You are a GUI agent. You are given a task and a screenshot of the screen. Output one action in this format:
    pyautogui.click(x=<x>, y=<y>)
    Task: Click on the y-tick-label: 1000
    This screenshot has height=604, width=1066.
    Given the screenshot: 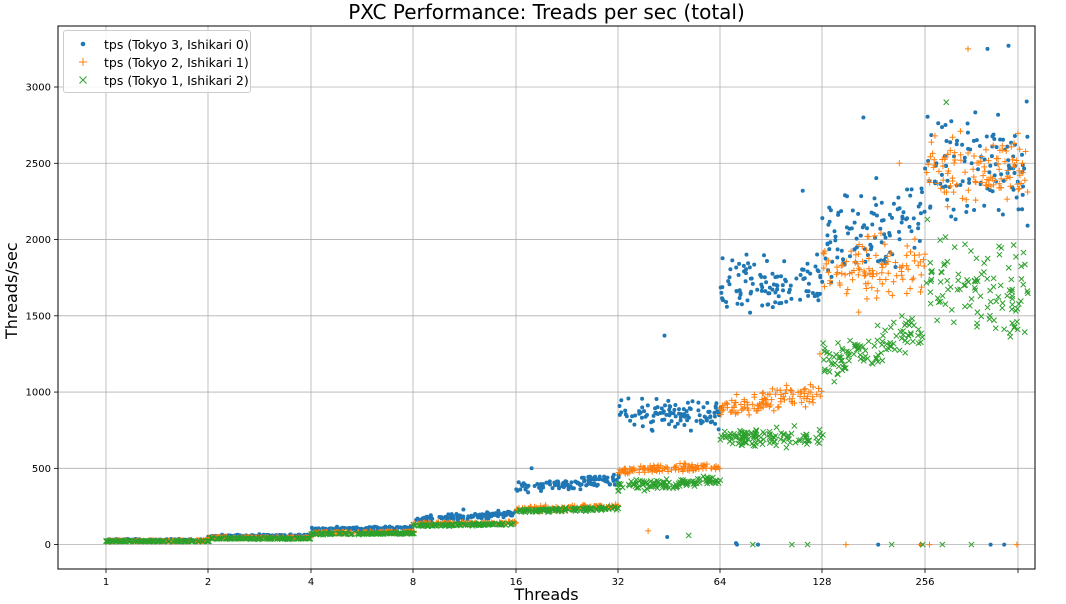 What is the action you would take?
    pyautogui.click(x=38, y=393)
    